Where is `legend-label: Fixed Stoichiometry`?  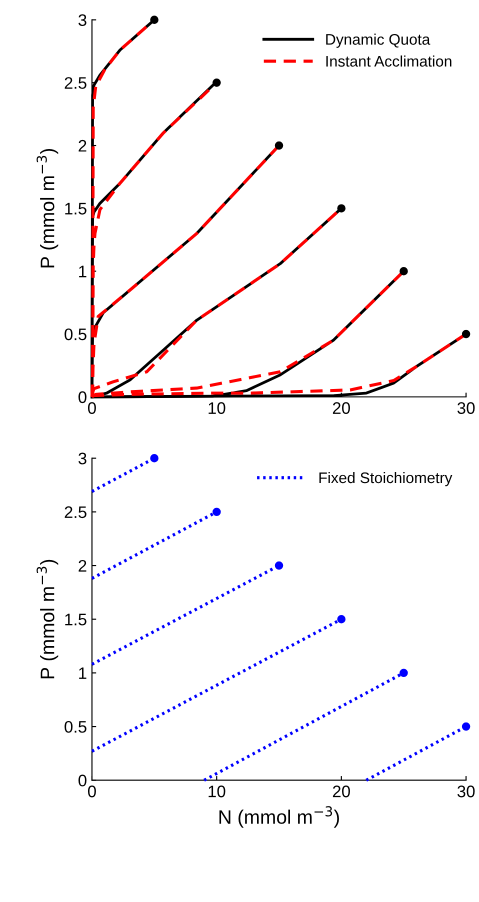 legend-label: Fixed Stoichiometry is located at coordinates (385, 479).